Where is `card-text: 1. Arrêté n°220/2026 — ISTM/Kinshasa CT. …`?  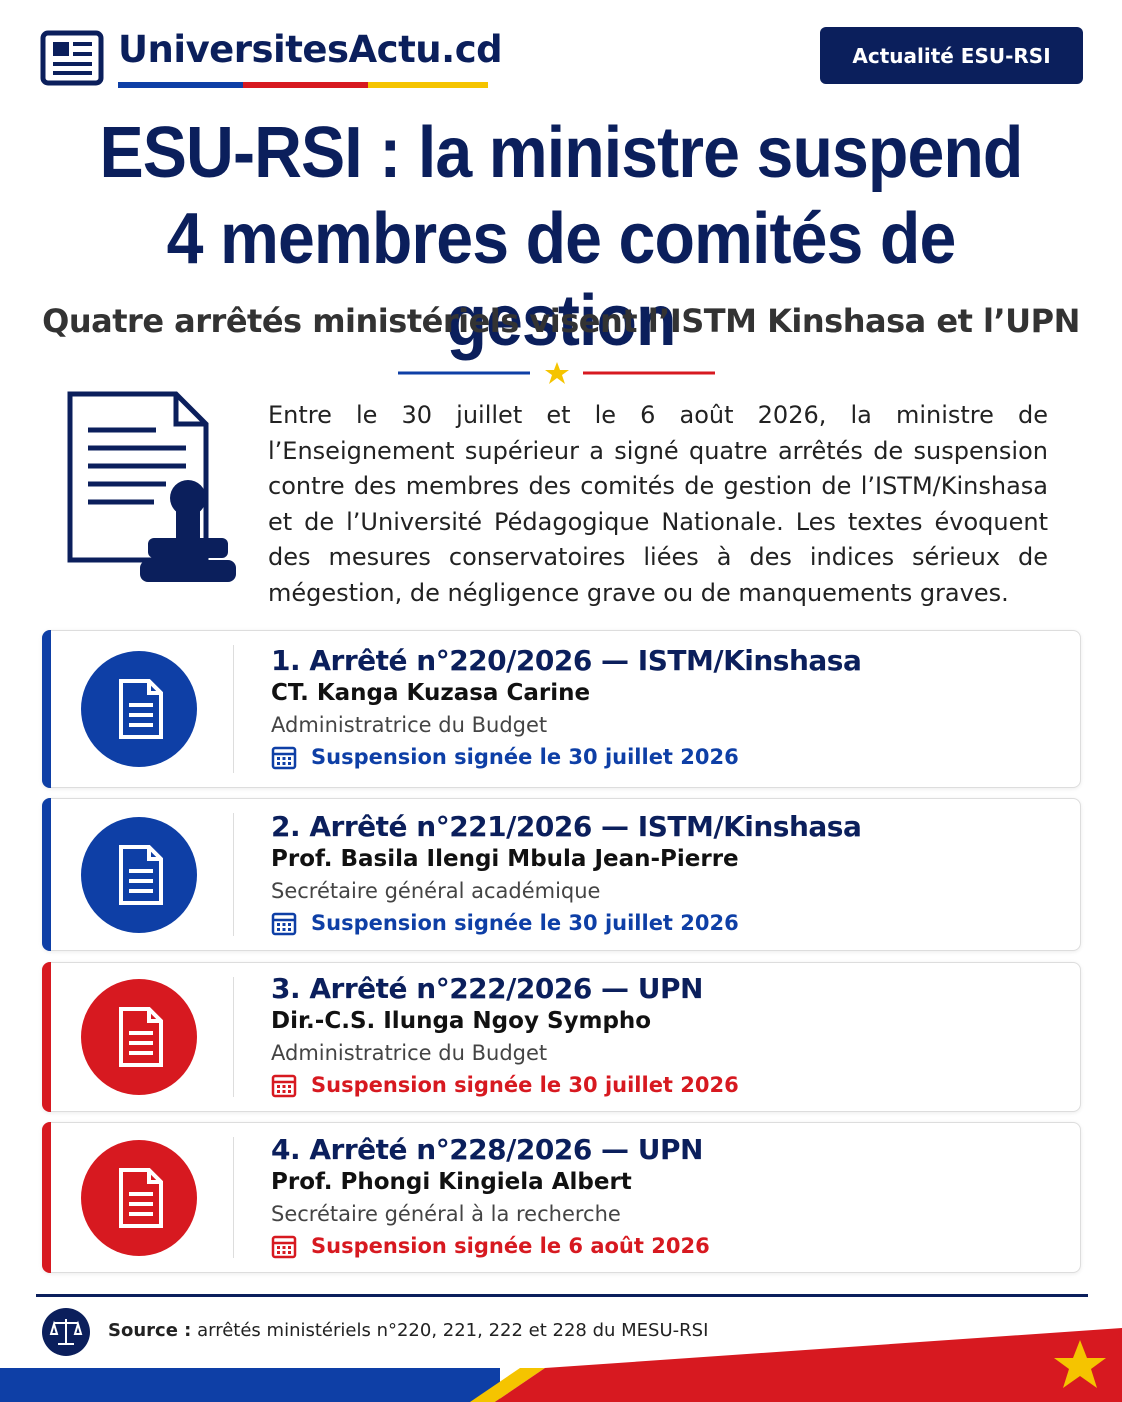 card-text: 1. Arrêté n°220/2026 — ISTM/Kinshasa CT. … is located at coordinates (566, 708).